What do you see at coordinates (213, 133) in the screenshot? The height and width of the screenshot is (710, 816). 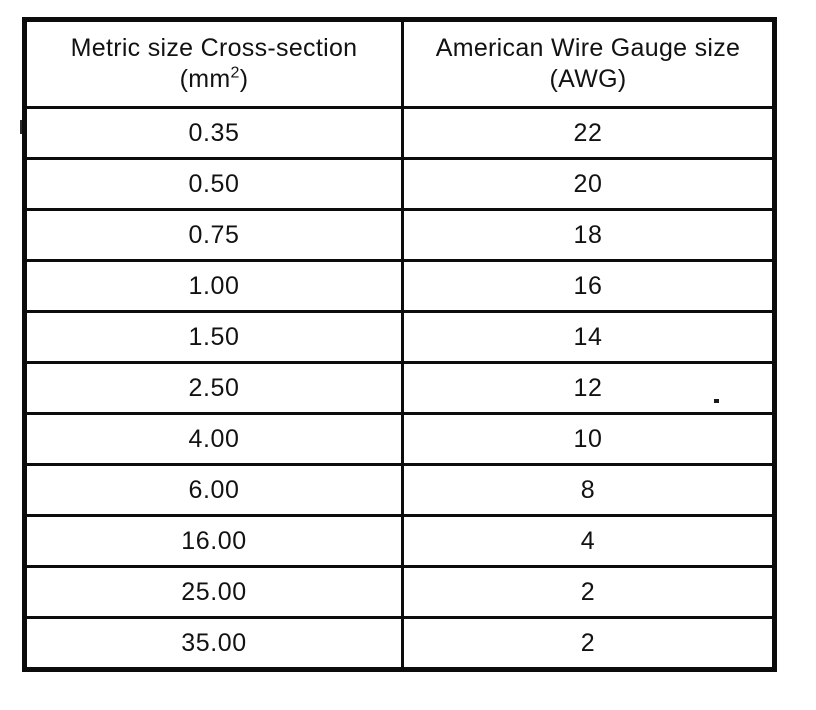 I see `metric-size-cell: 0.35` at bounding box center [213, 133].